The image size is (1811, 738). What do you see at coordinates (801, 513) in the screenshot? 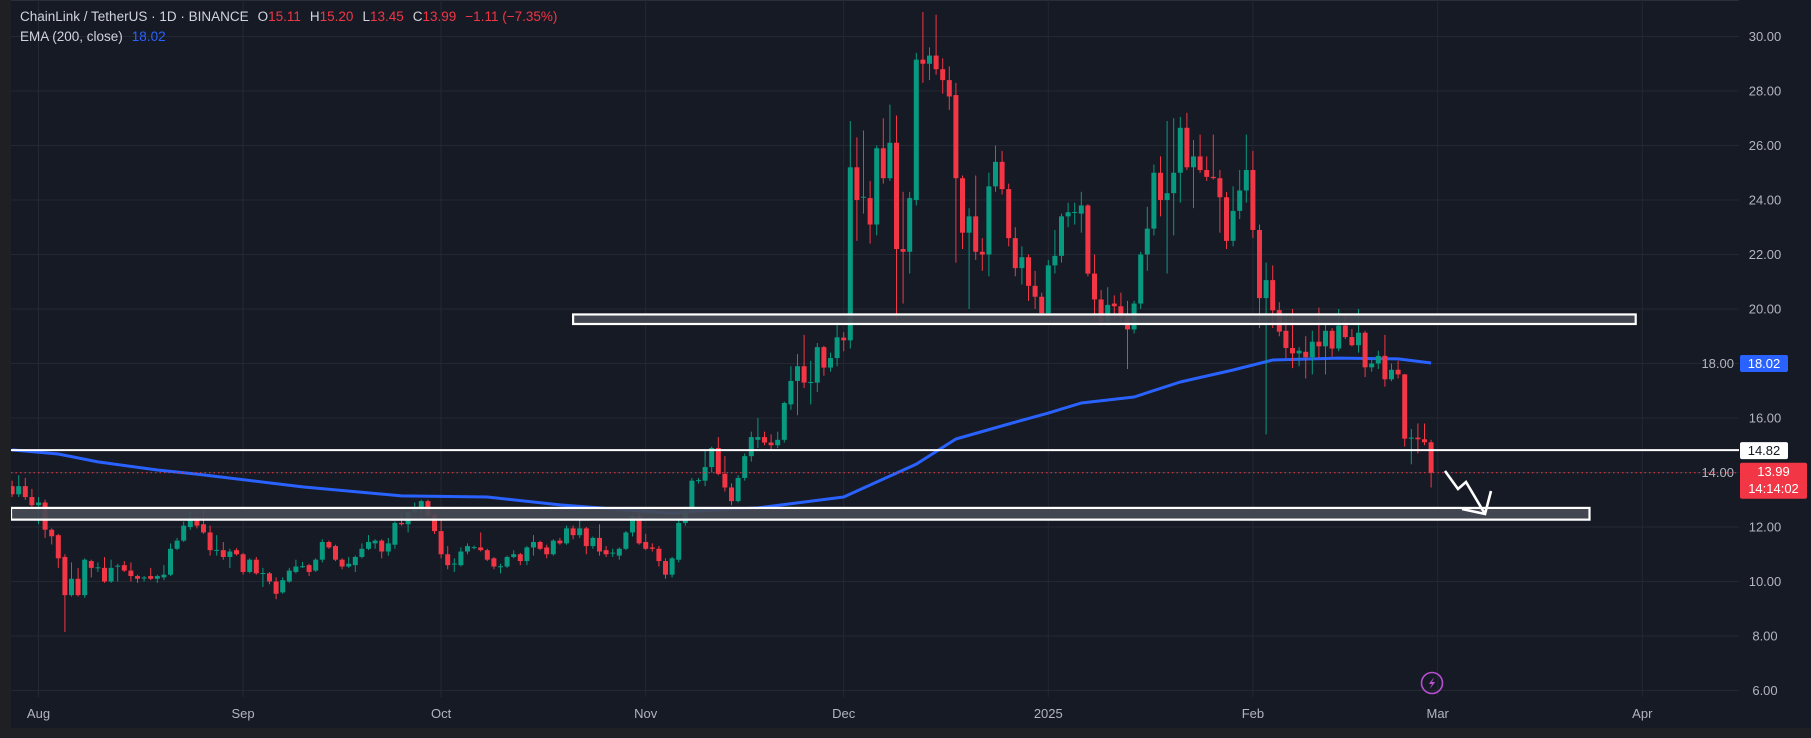
I see `support-zone-rectangle` at bounding box center [801, 513].